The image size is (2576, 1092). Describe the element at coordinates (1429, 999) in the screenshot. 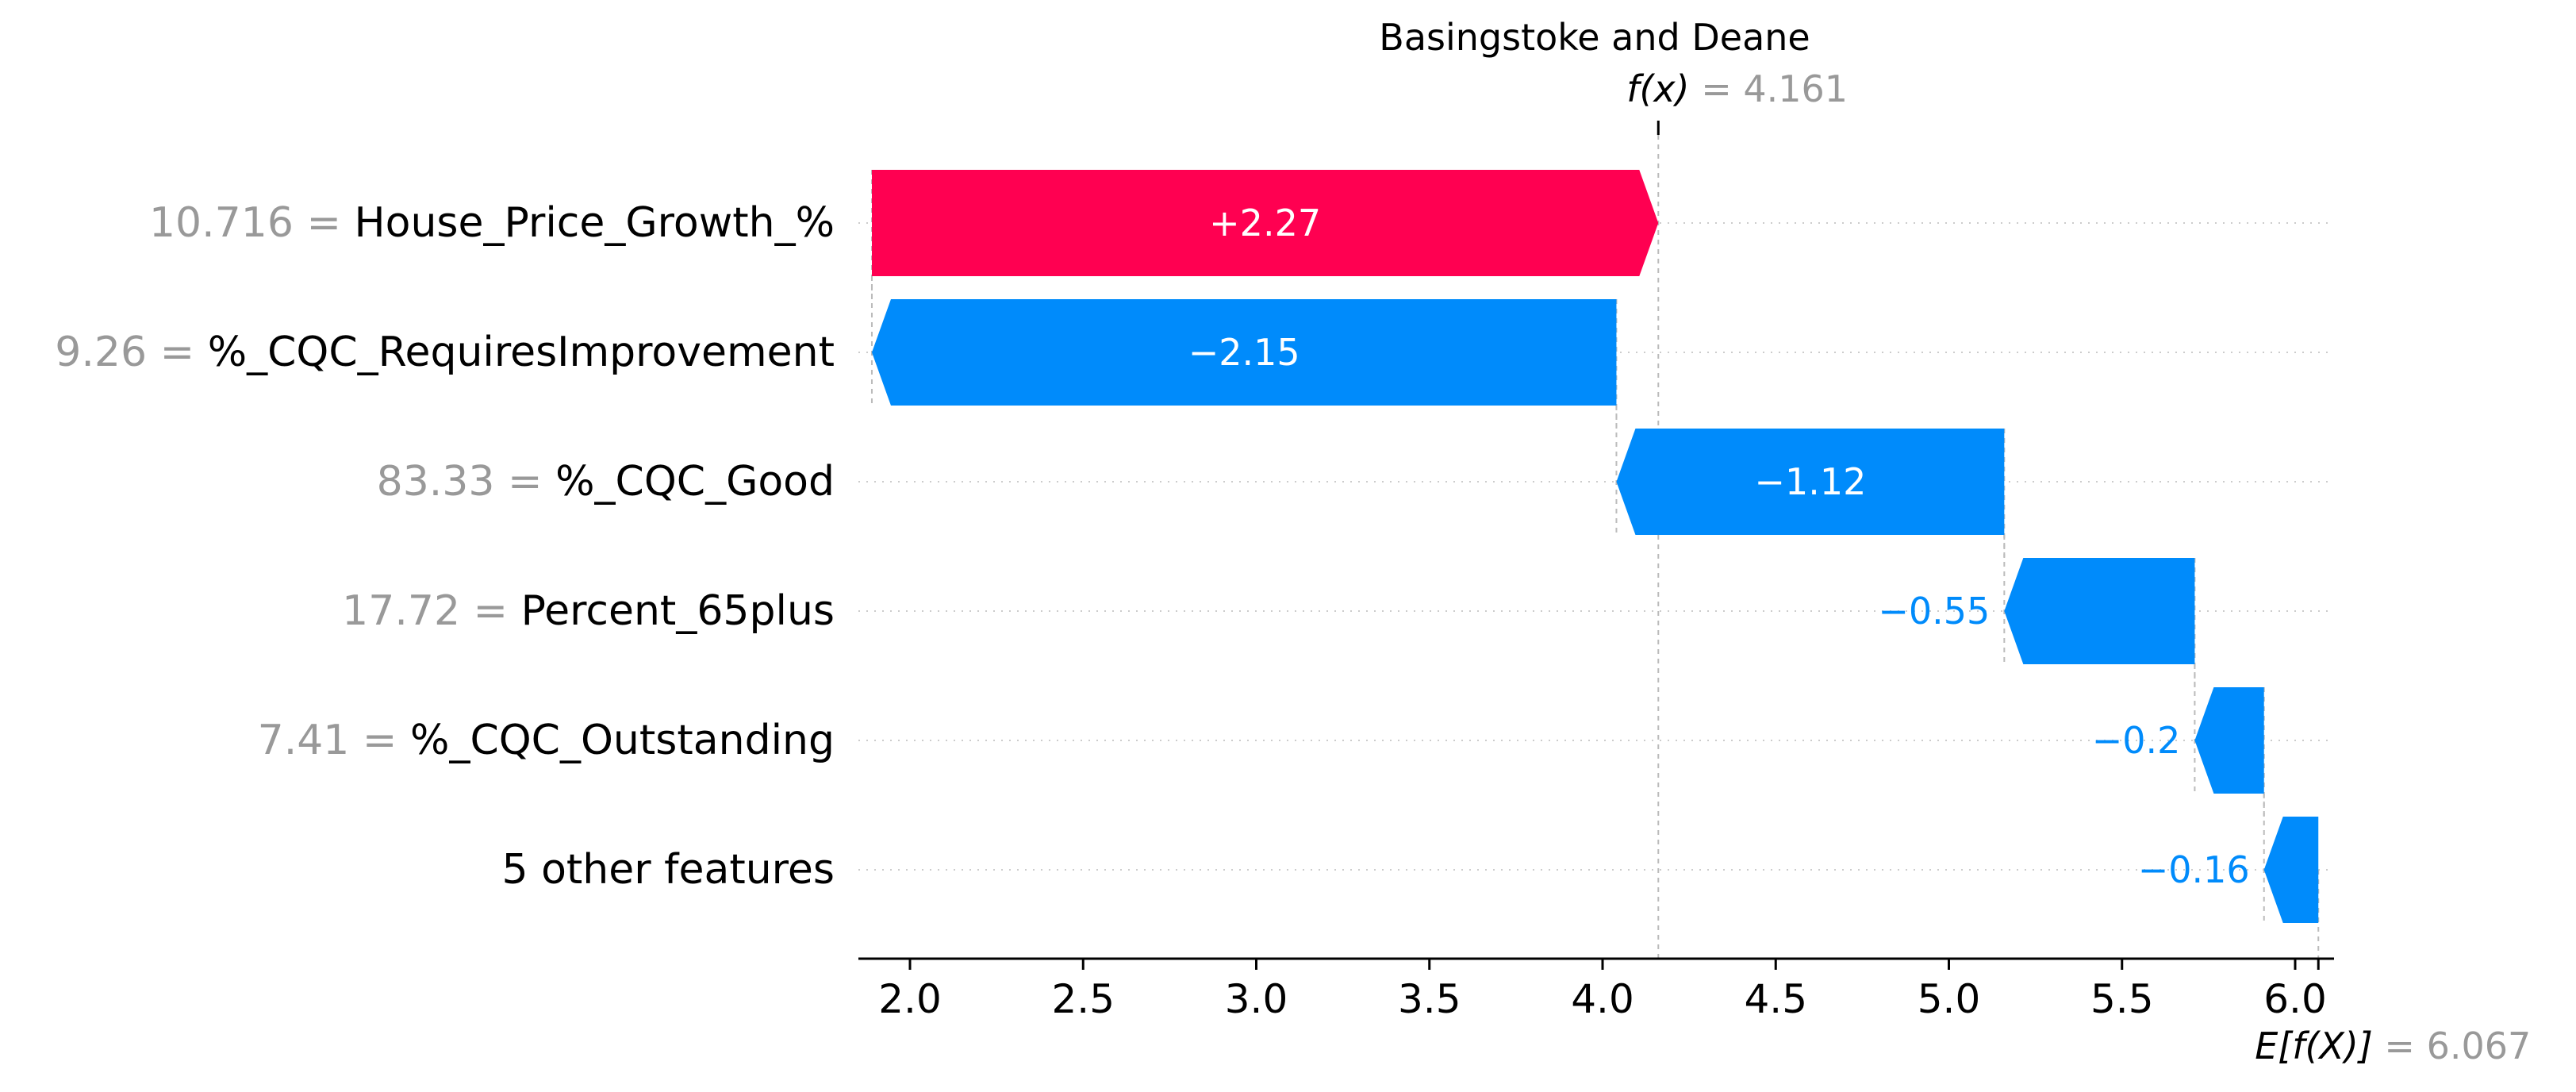

I see `x-tick-label: 3.5` at that location.